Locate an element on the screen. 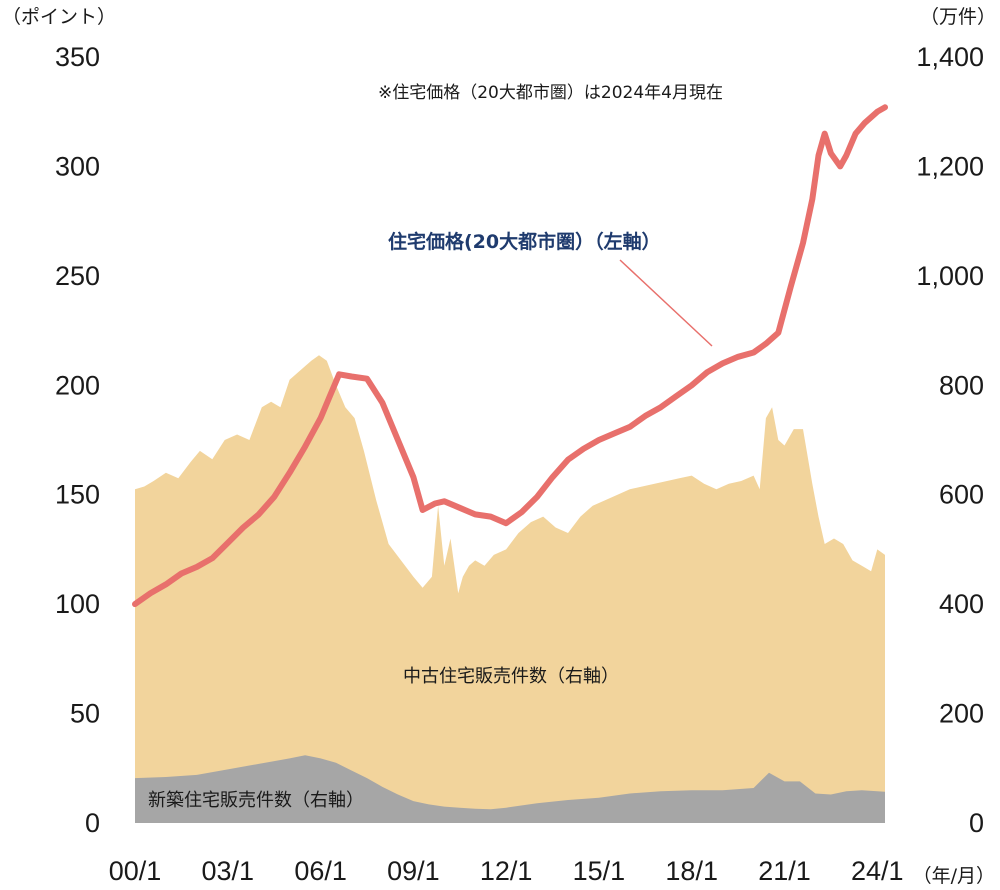 The height and width of the screenshot is (890, 1000). left-tick-label: 150 is located at coordinates (77, 495).